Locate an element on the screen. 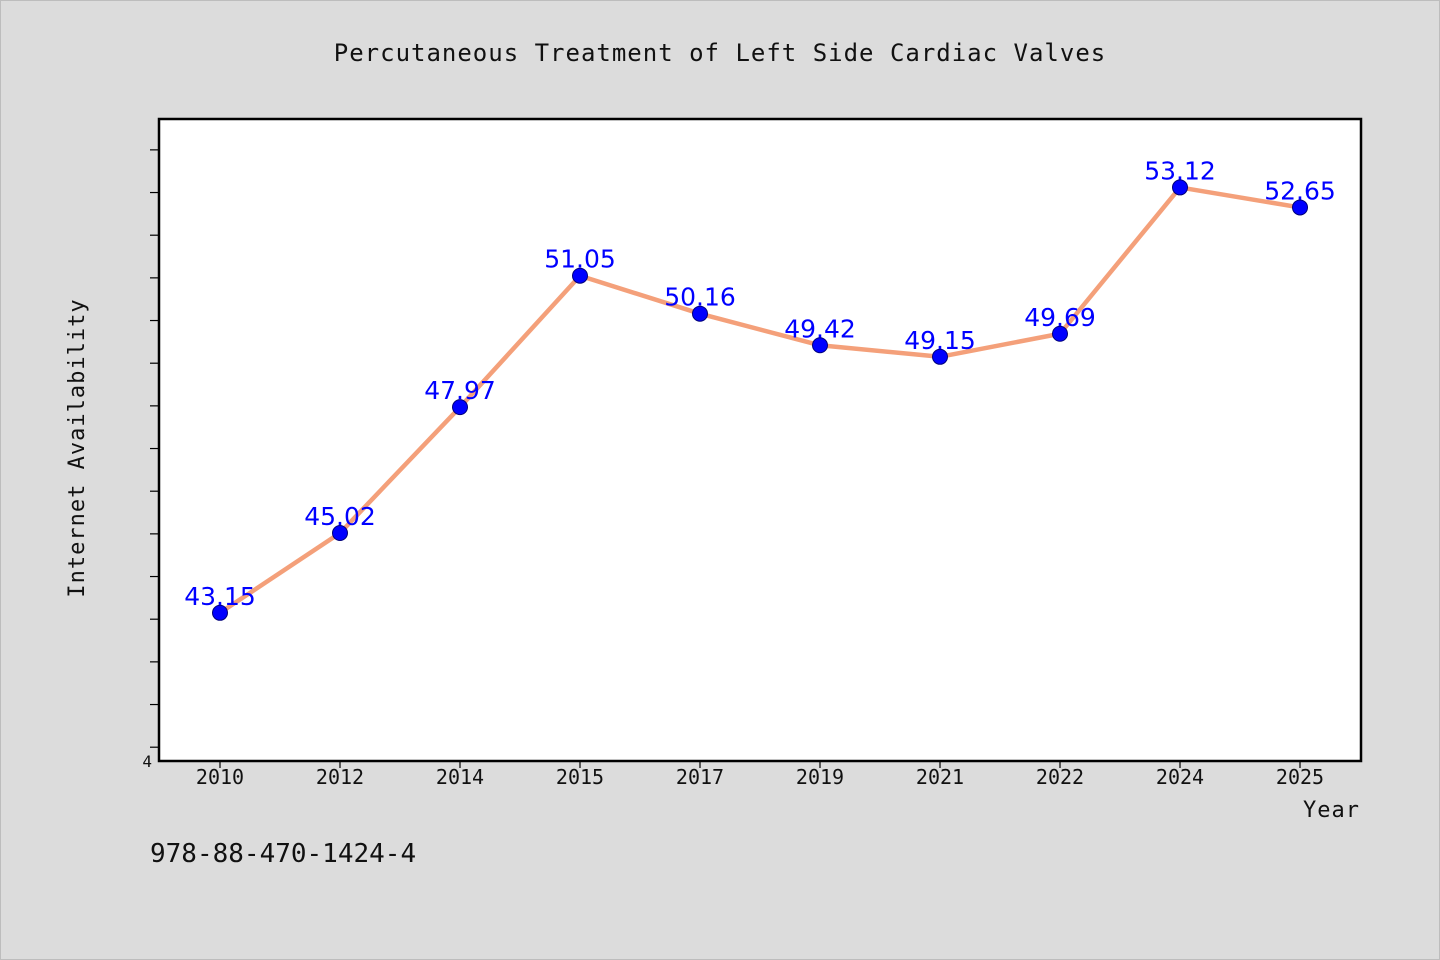  data-label: 49.69 is located at coordinates (1060, 317).